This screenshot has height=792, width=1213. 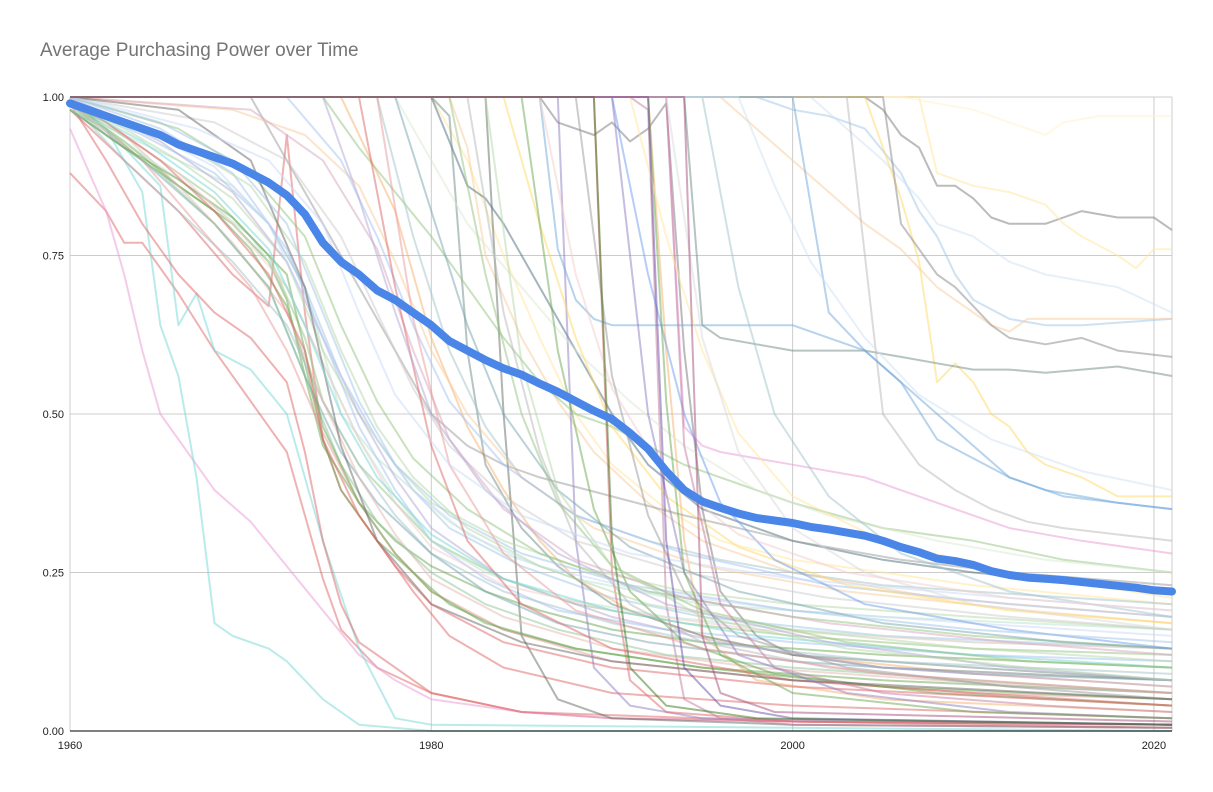 What do you see at coordinates (53, 574) in the screenshot?
I see `y-tick-label: 0.25` at bounding box center [53, 574].